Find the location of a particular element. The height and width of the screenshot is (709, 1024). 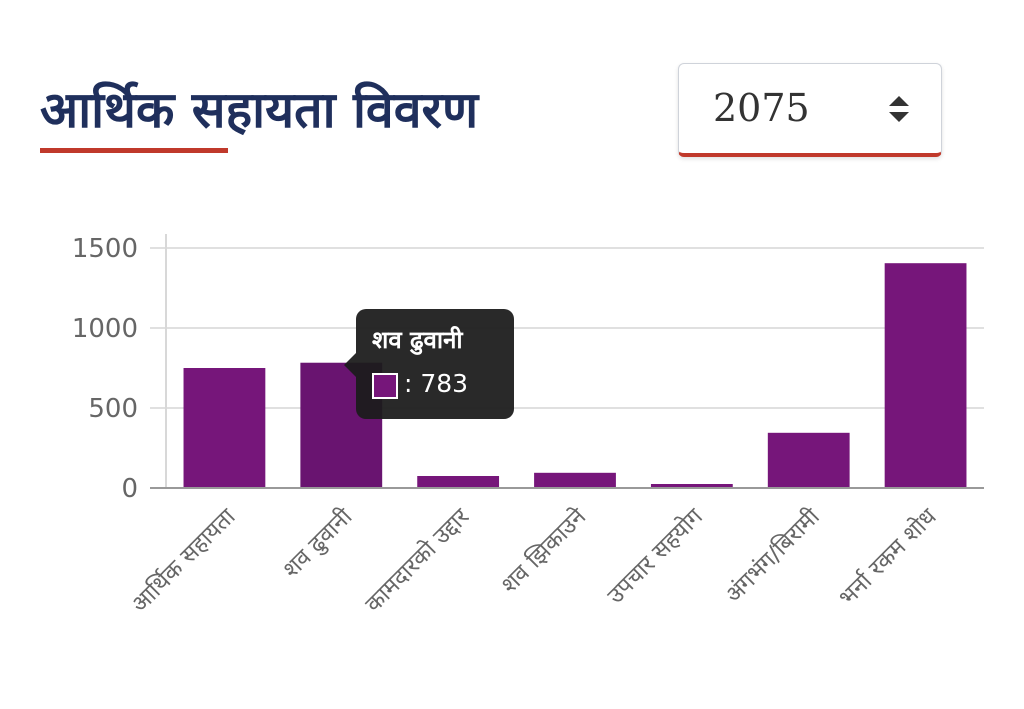

title-underline is located at coordinates (134, 150).